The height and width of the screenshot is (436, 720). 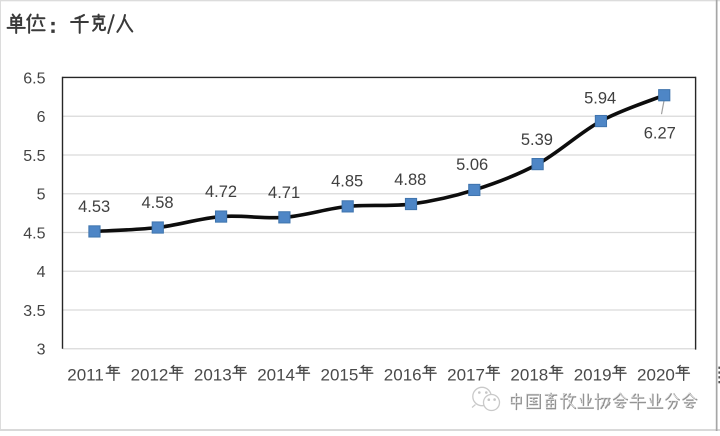 What do you see at coordinates (157, 203) in the screenshot?
I see `svg-text: 4.58` at bounding box center [157, 203].